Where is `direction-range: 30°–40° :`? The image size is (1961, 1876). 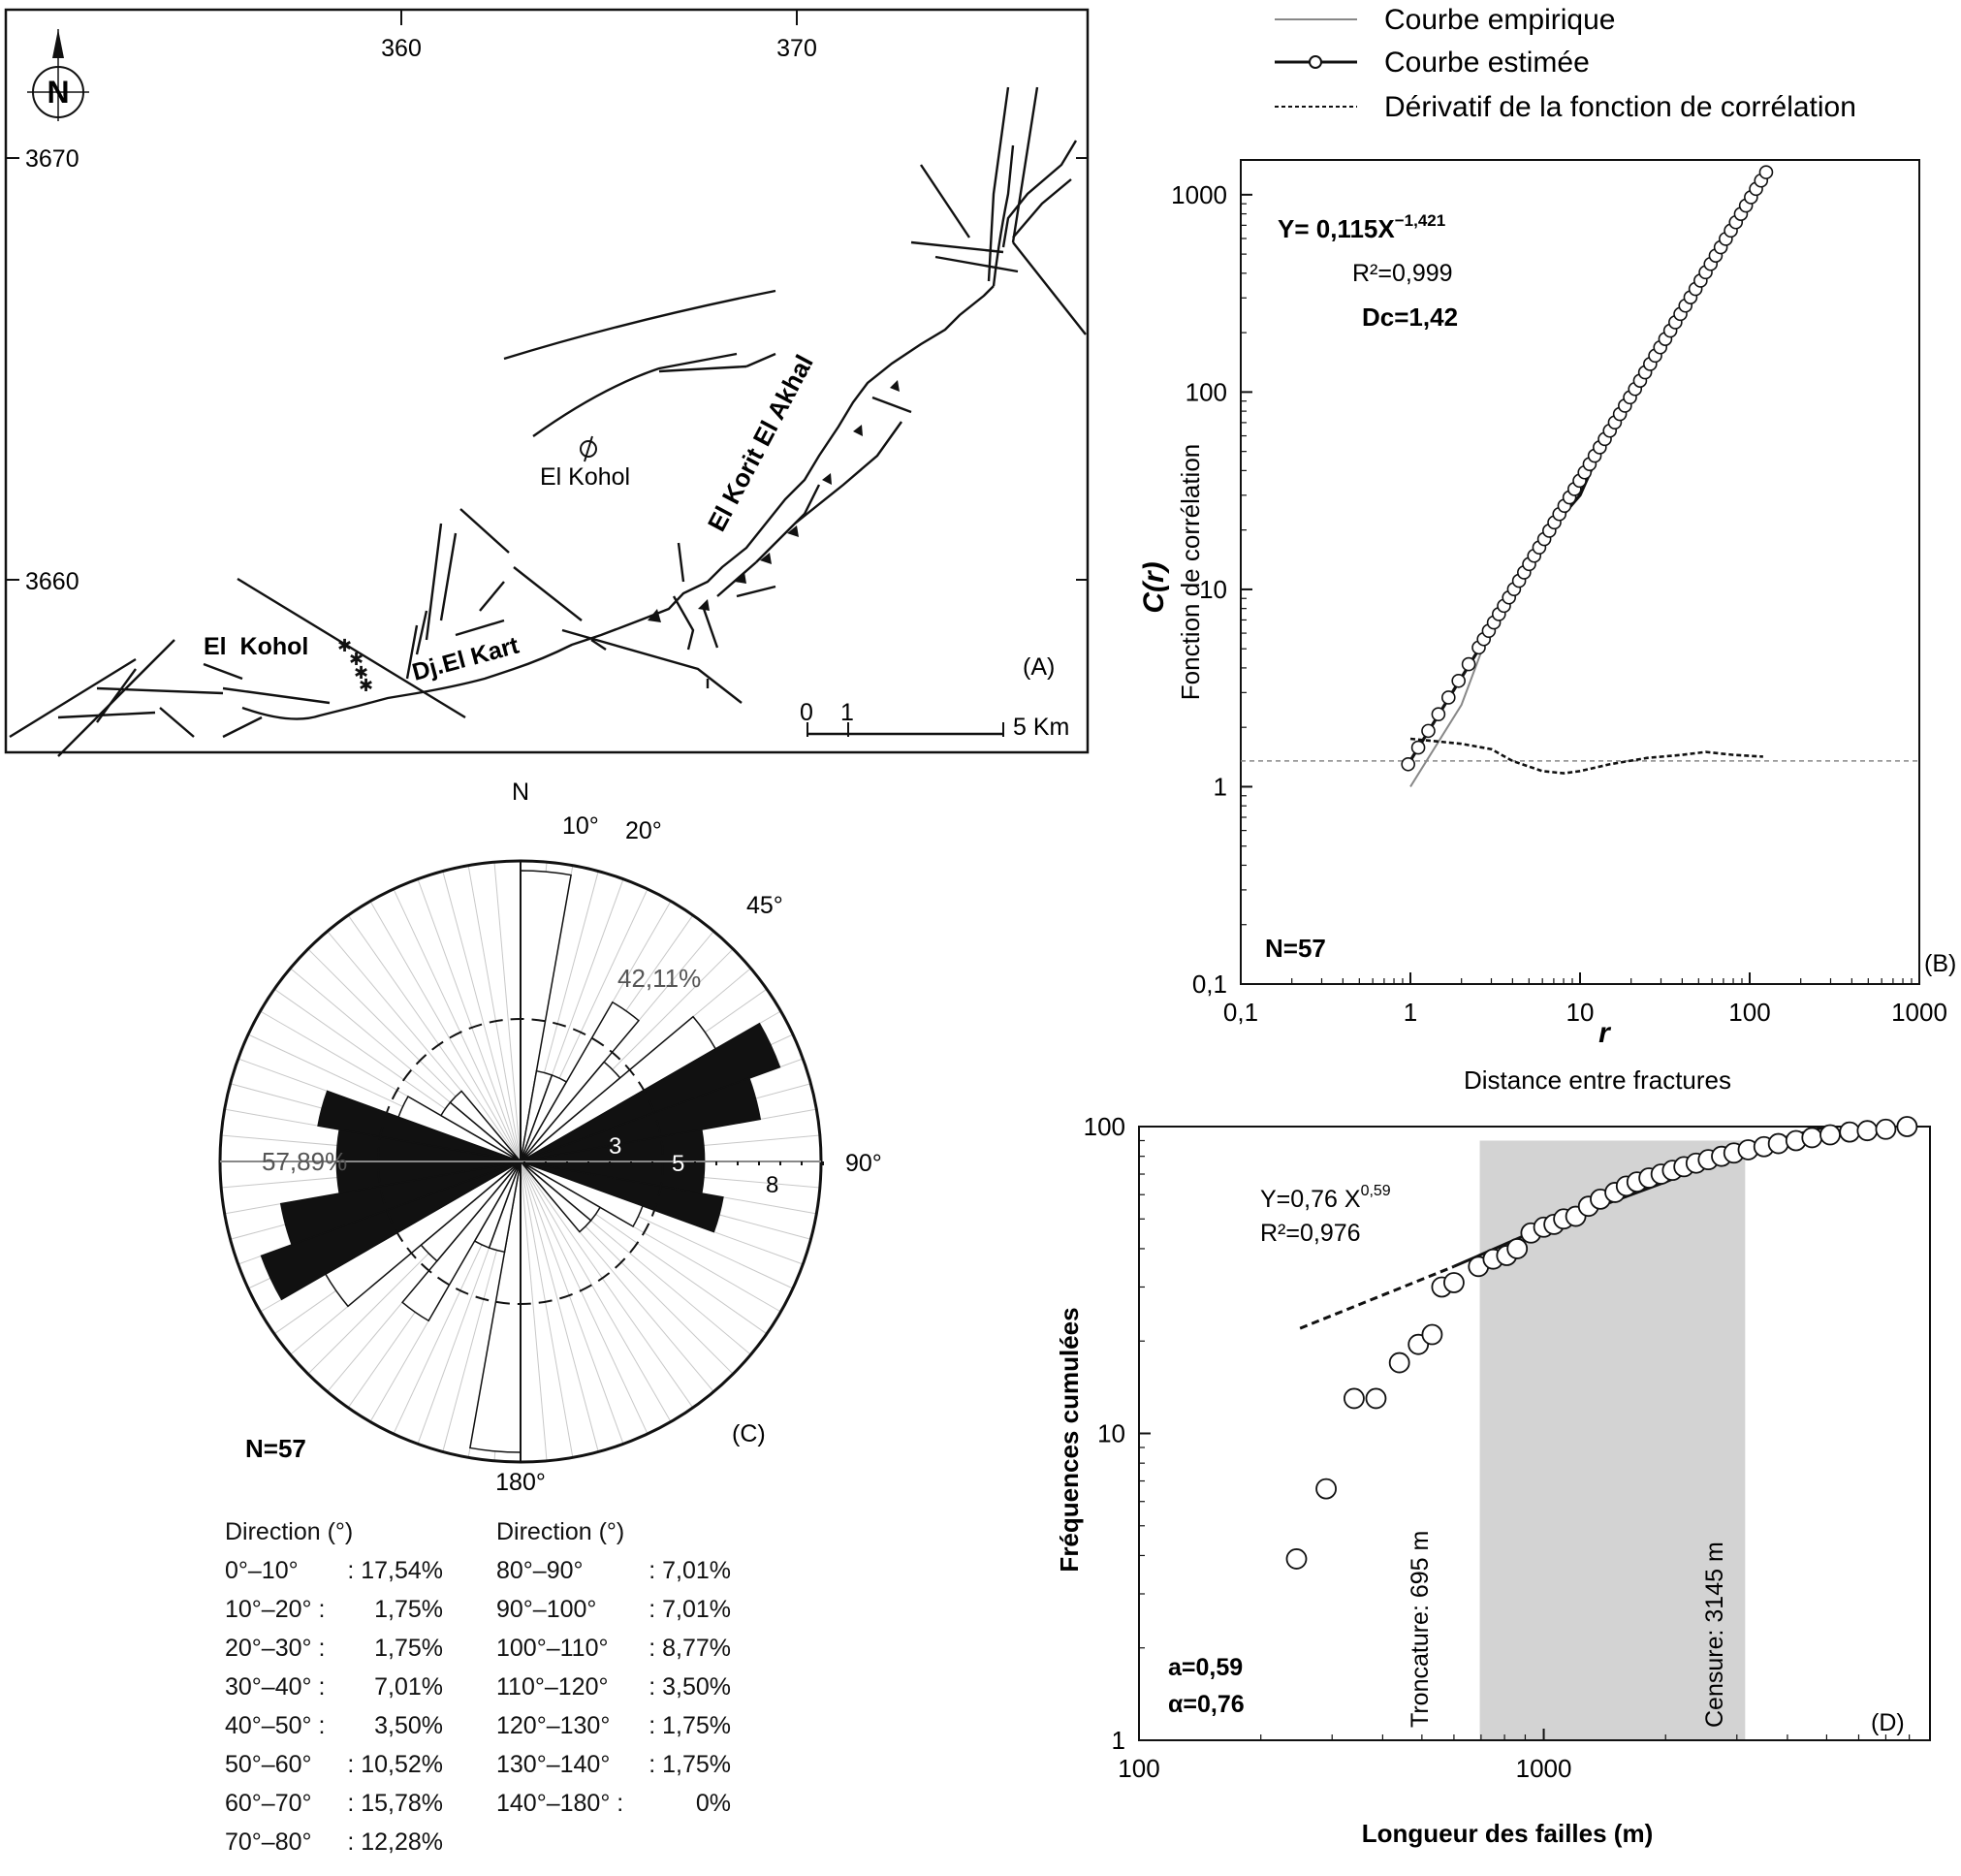
direction-range: 30°–40° : is located at coordinates (275, 1687).